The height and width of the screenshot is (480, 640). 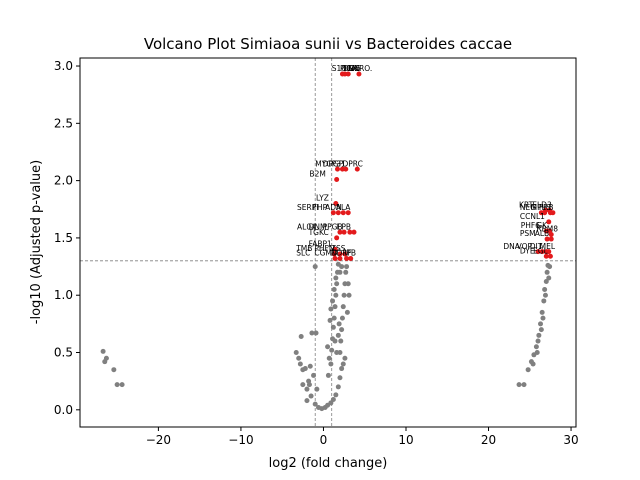 What do you see at coordinates (542, 225) in the screenshot?
I see `gene-label: GK` at bounding box center [542, 225].